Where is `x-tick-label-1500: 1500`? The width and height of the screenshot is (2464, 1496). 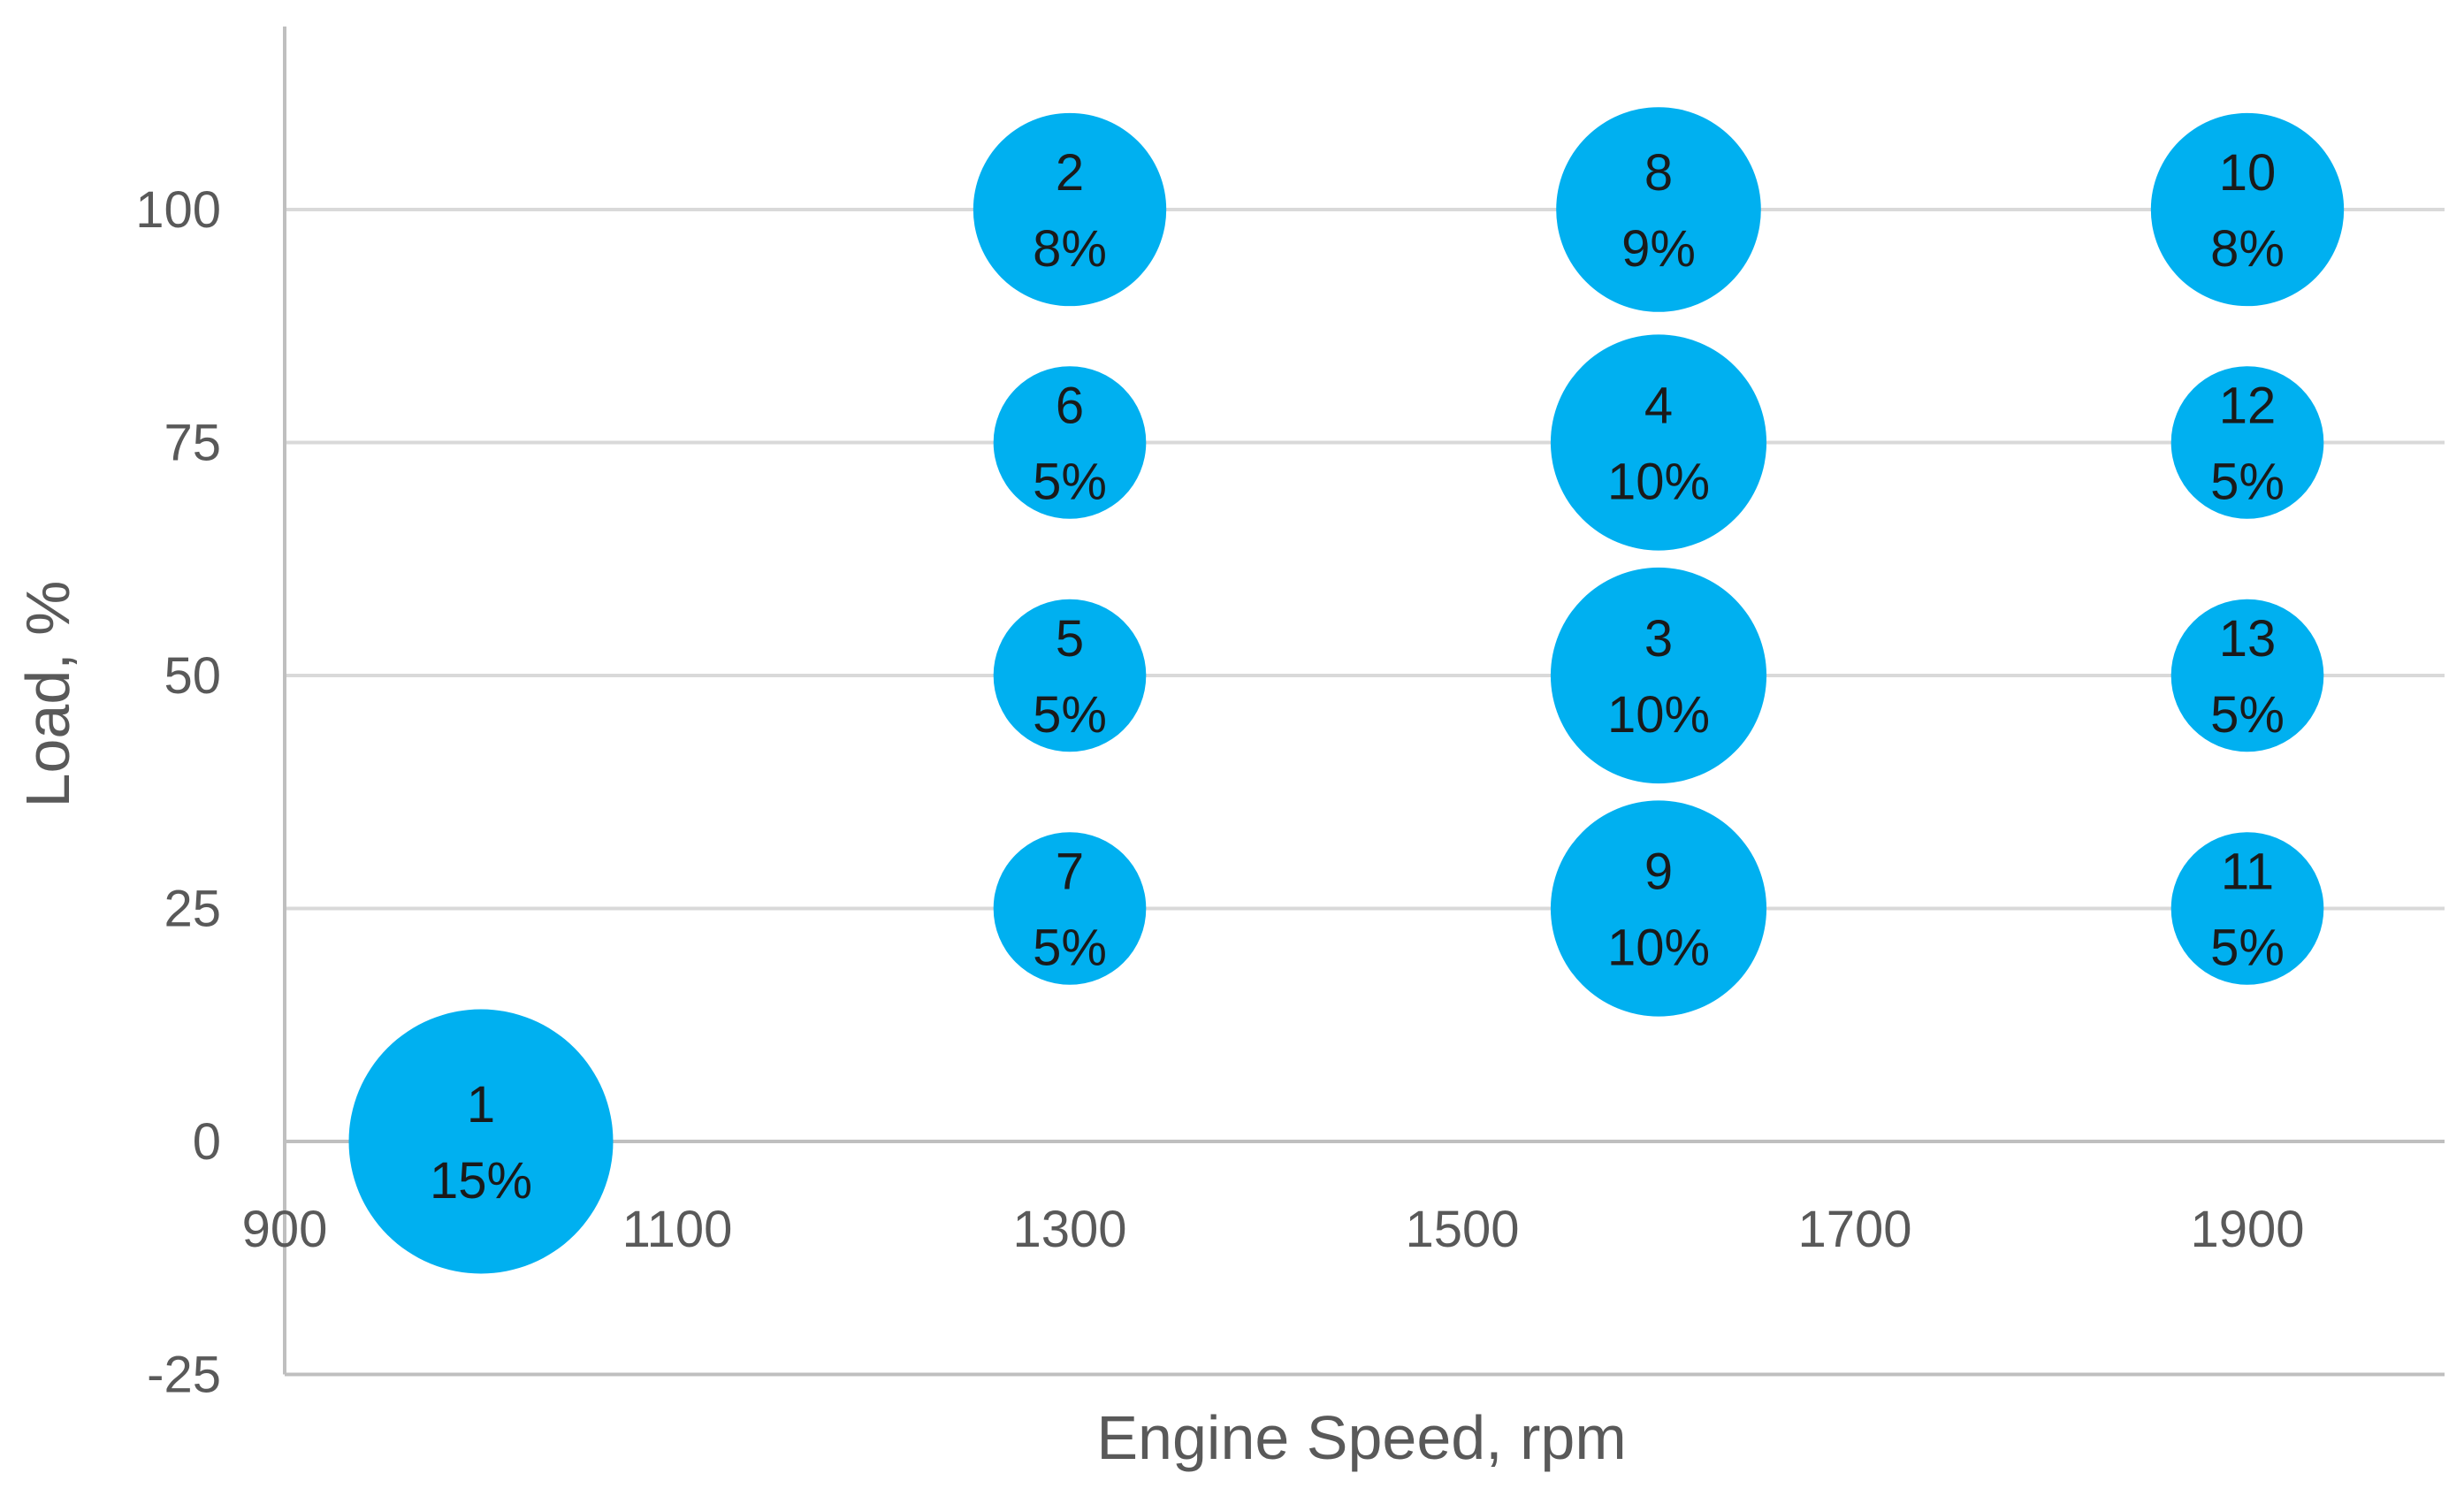
x-tick-label-1500: 1500 is located at coordinates (1462, 1230).